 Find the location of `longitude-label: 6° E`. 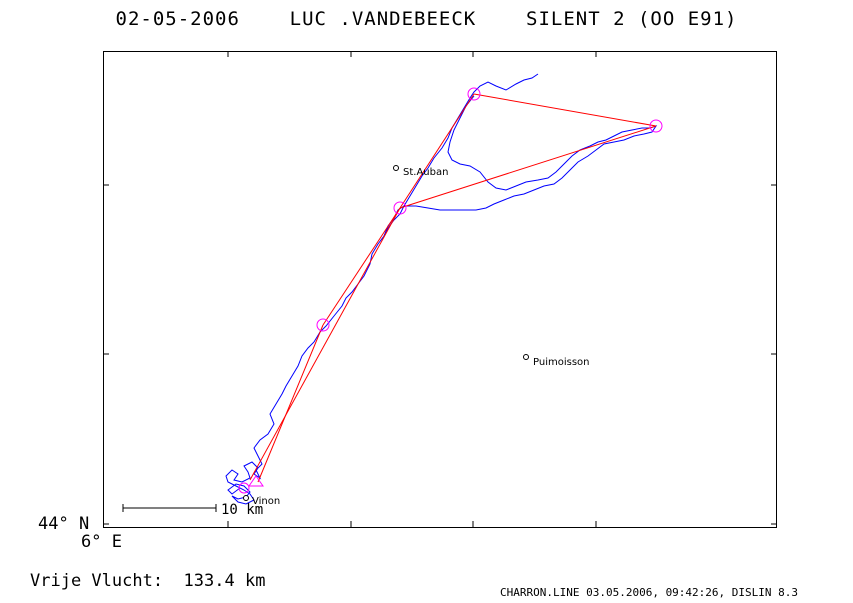

longitude-label: 6° E is located at coordinates (101, 542).